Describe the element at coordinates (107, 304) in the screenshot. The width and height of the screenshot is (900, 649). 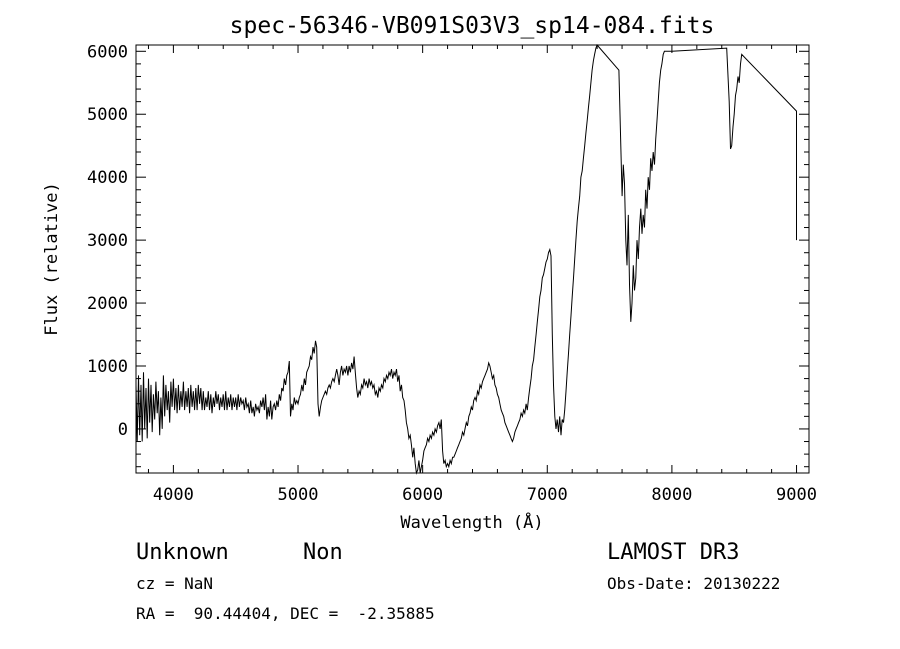
I see `y-tick-label: 2000` at that location.